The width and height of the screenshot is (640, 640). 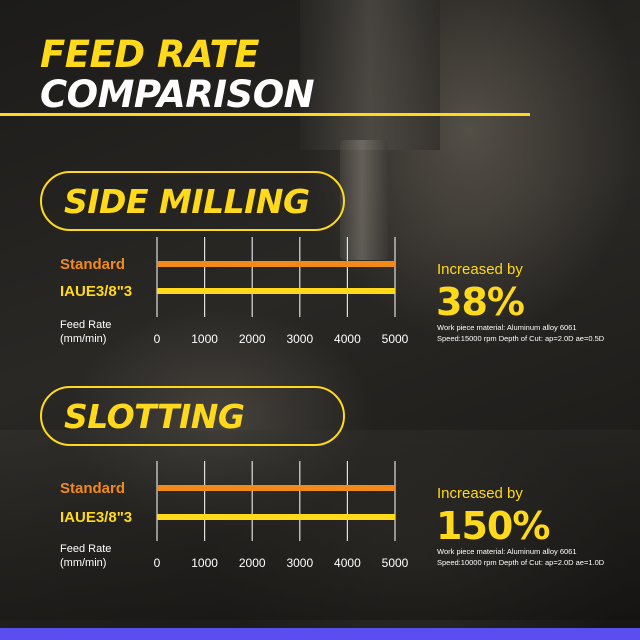 What do you see at coordinates (177, 94) in the screenshot?
I see `title-line-2: COMPARISON` at bounding box center [177, 94].